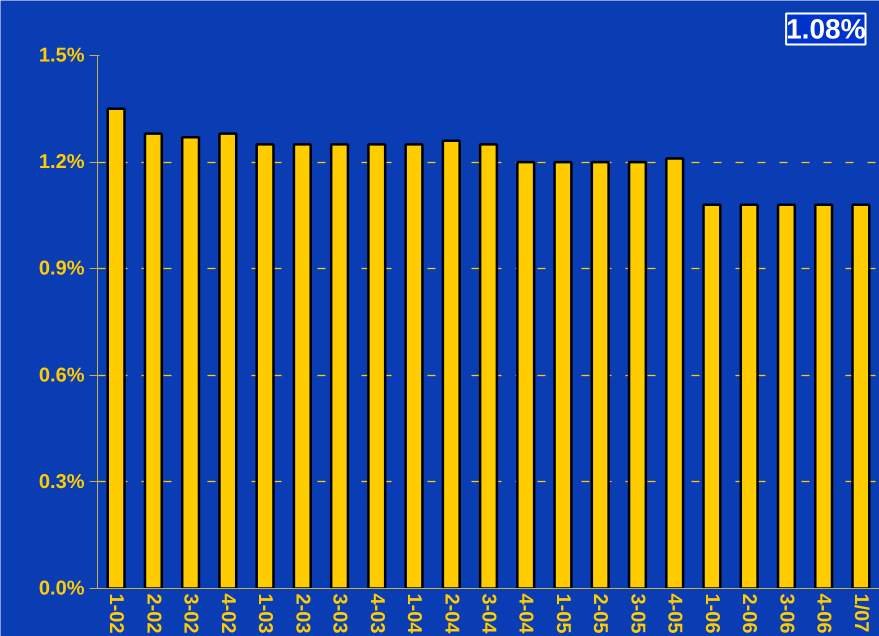  Describe the element at coordinates (563, 614) in the screenshot. I see `x-tick-label: 1-05` at that location.